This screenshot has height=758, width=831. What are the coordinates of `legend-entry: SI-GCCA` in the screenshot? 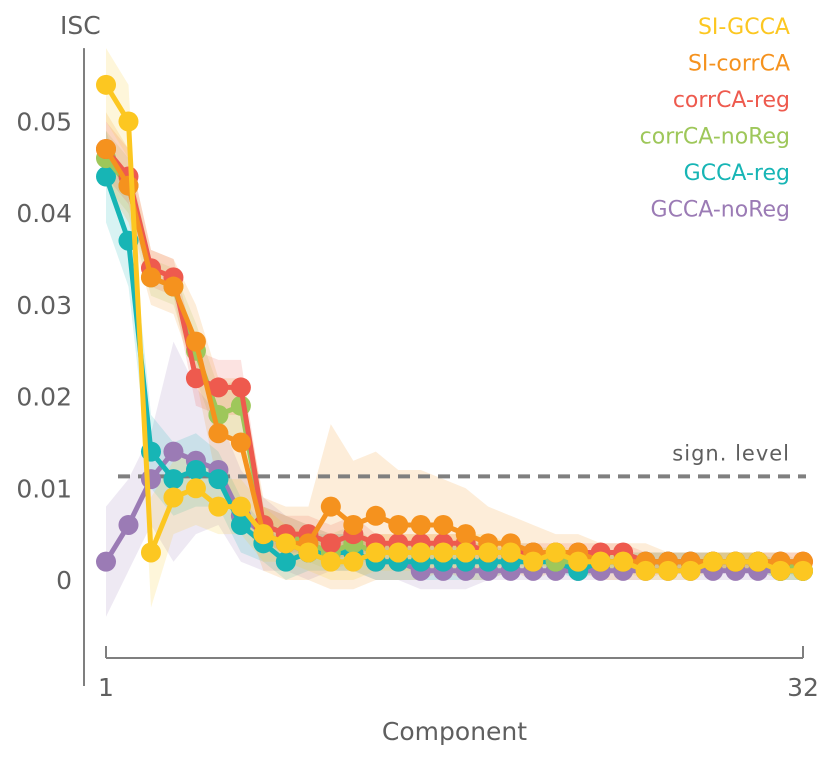 It's located at (744, 27).